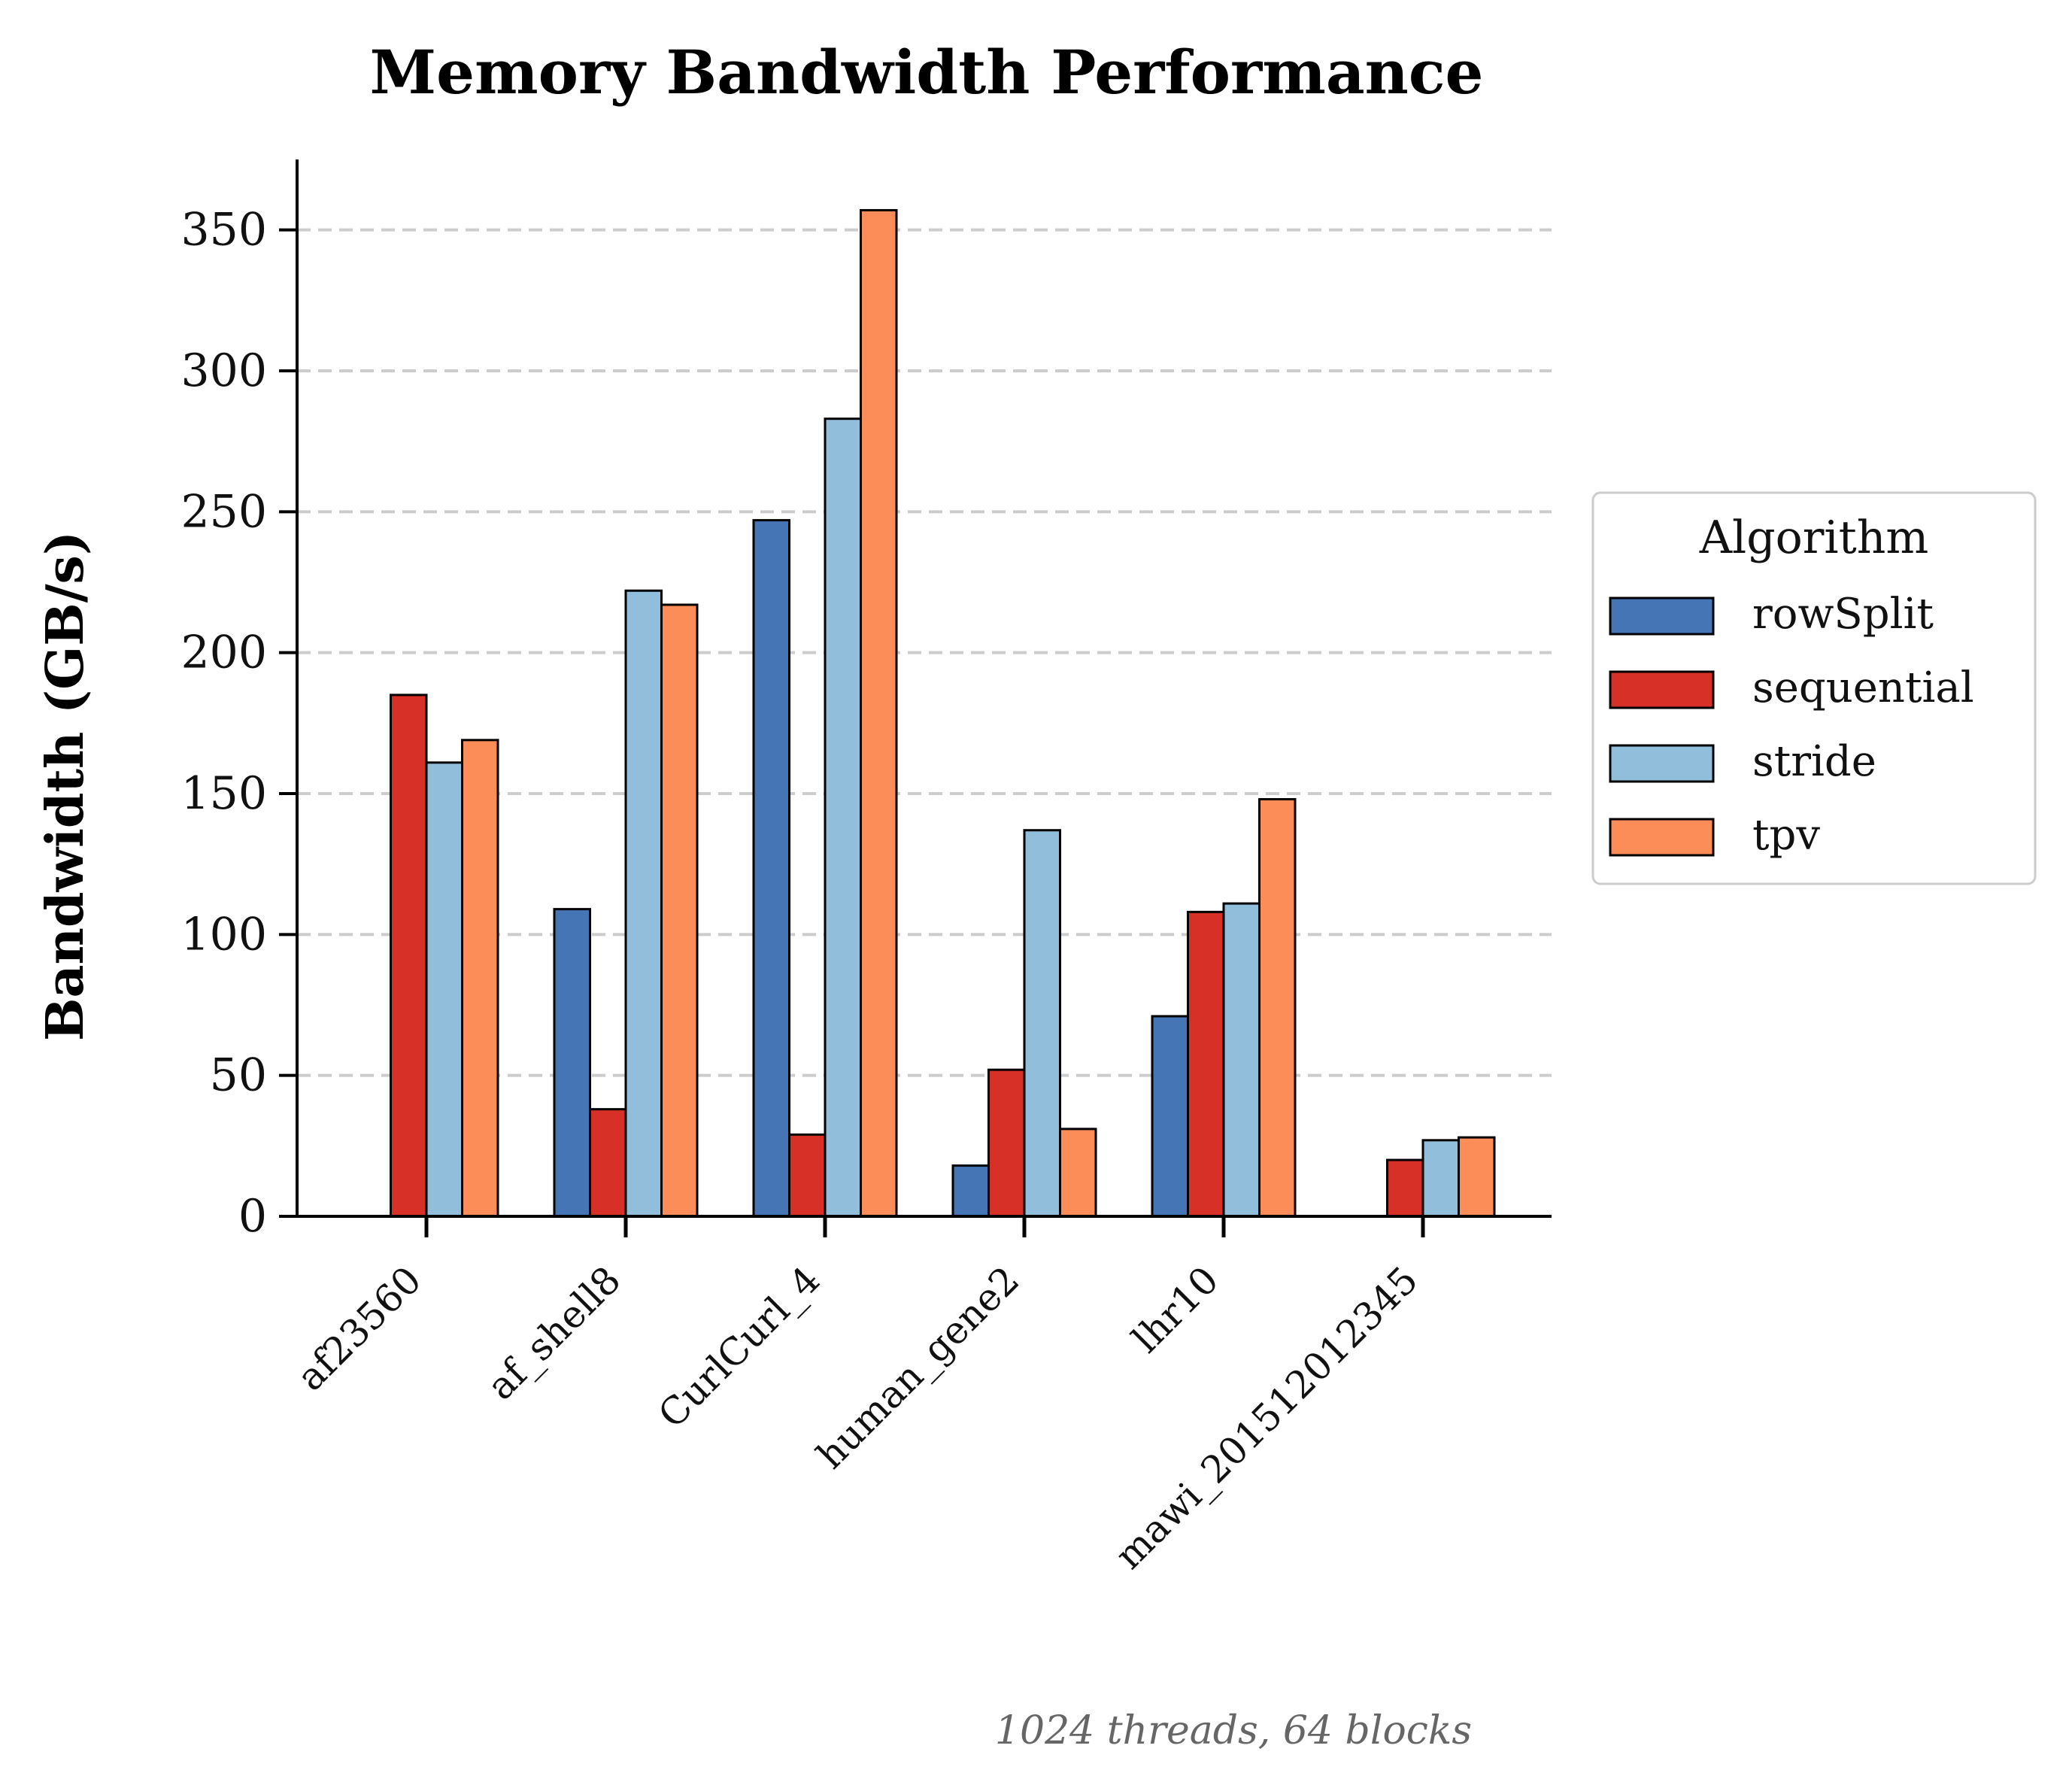 Image resolution: width=2072 pixels, height=1788 pixels. What do you see at coordinates (224, 793) in the screenshot?
I see `y-tick-label: 150` at bounding box center [224, 793].